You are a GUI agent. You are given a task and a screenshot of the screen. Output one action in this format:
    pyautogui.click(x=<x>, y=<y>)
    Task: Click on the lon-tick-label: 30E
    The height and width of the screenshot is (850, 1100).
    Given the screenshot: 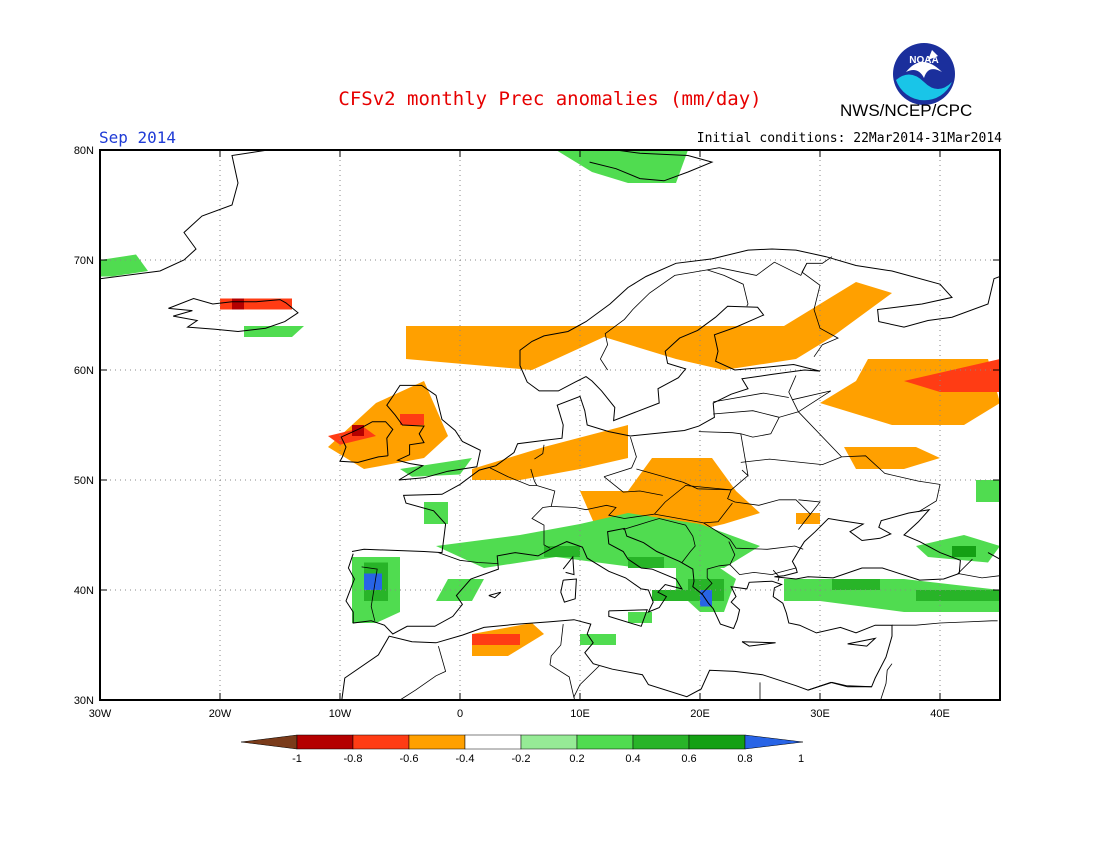 What is the action you would take?
    pyautogui.click(x=820, y=714)
    